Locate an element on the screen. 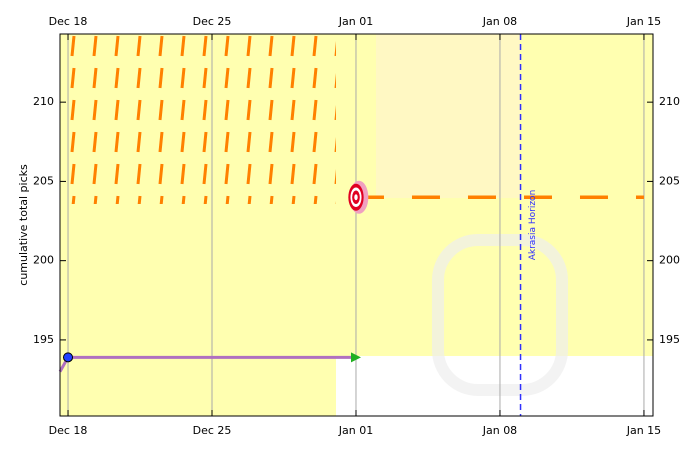 Image resolution: width=696 pixels, height=453 pixels. x-tick-label-top: Jan 15 is located at coordinates (643, 21).